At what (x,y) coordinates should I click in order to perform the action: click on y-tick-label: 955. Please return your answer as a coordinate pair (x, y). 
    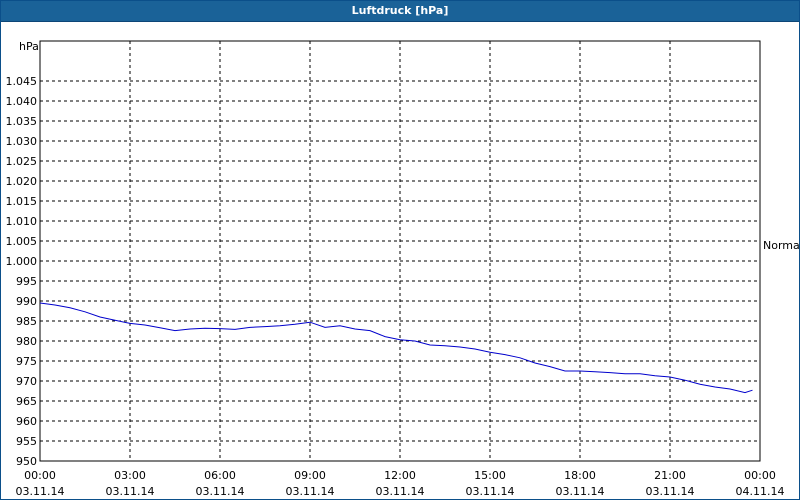
    Looking at the image, I should click on (26, 441).